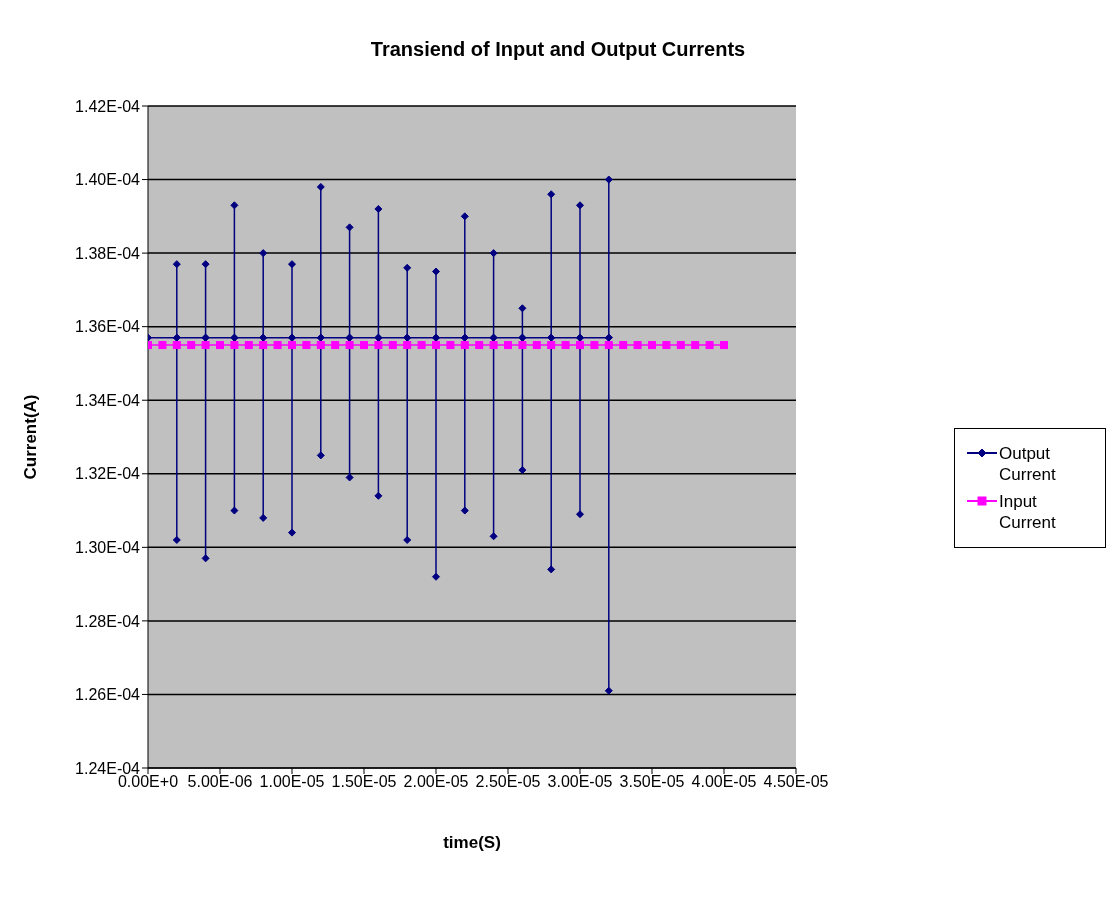 This screenshot has width=1118, height=907. Describe the element at coordinates (108, 327) in the screenshot. I see `y-tick-label: 1.36E-04` at that location.